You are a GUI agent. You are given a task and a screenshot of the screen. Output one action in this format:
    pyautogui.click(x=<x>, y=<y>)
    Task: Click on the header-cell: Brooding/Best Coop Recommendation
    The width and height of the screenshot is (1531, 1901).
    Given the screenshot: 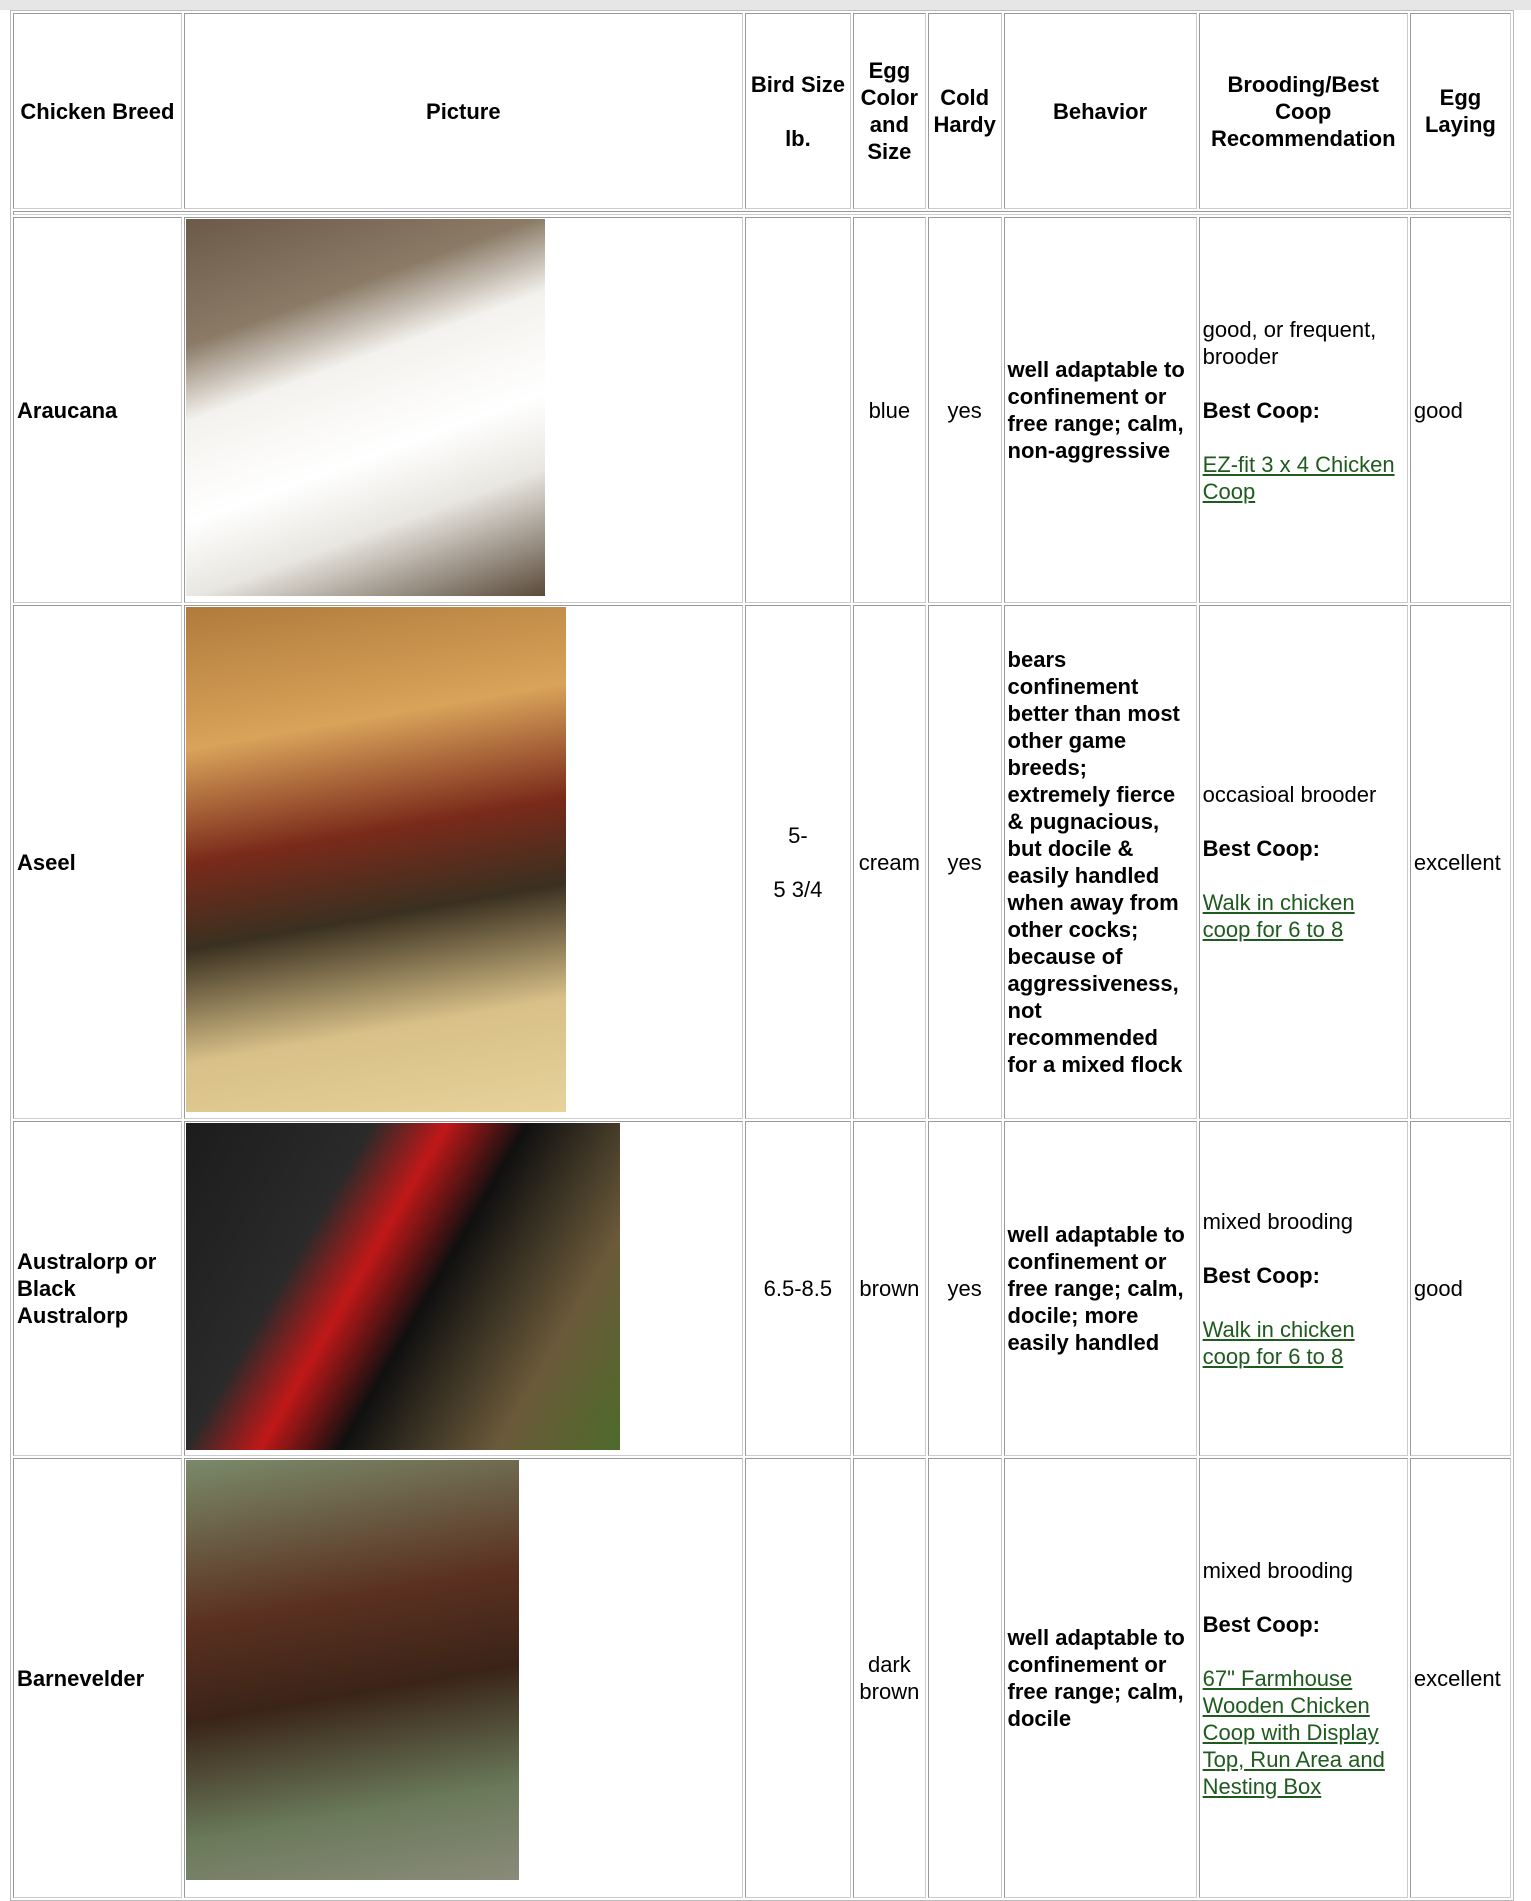 What is the action you would take?
    pyautogui.click(x=1303, y=111)
    